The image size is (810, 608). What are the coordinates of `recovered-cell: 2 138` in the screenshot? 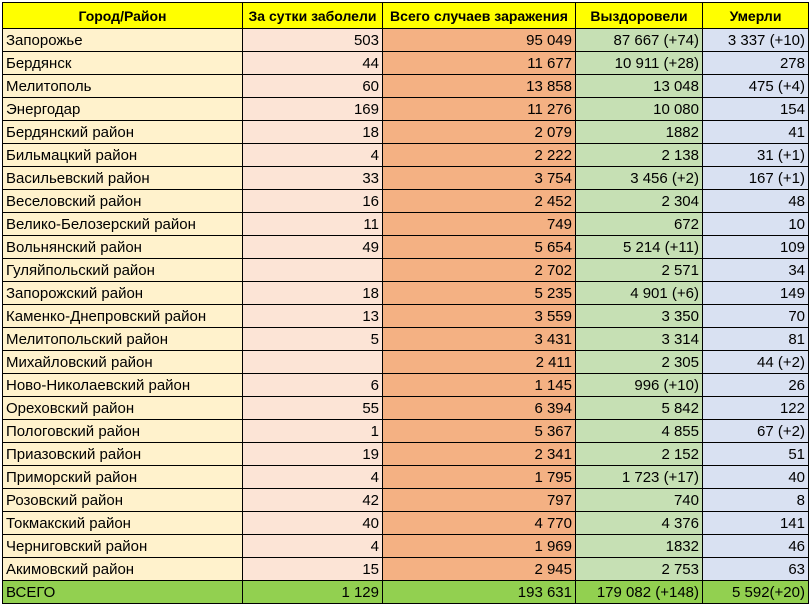 It's located at (639, 155).